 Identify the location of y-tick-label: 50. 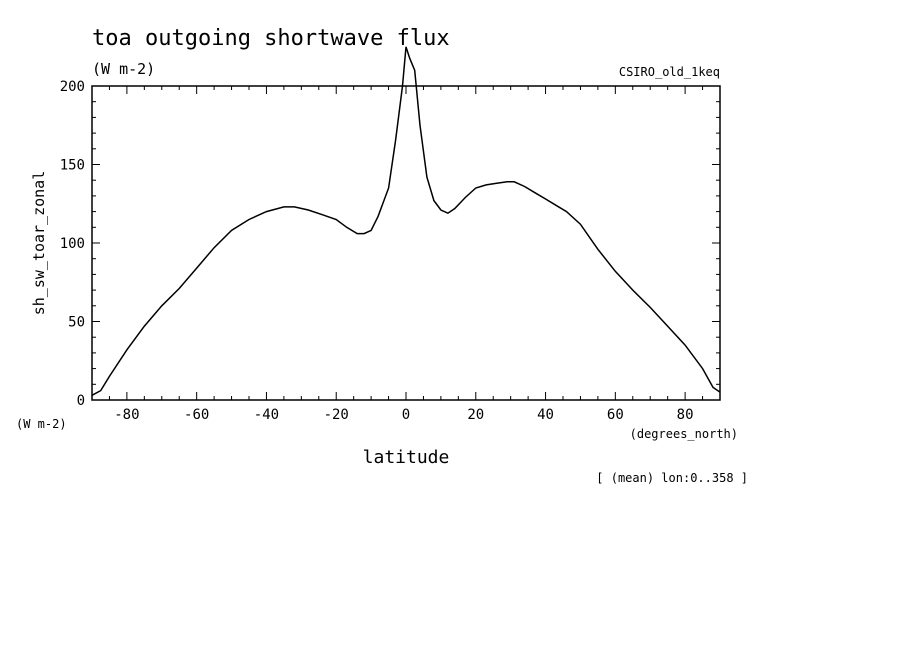
(76, 323).